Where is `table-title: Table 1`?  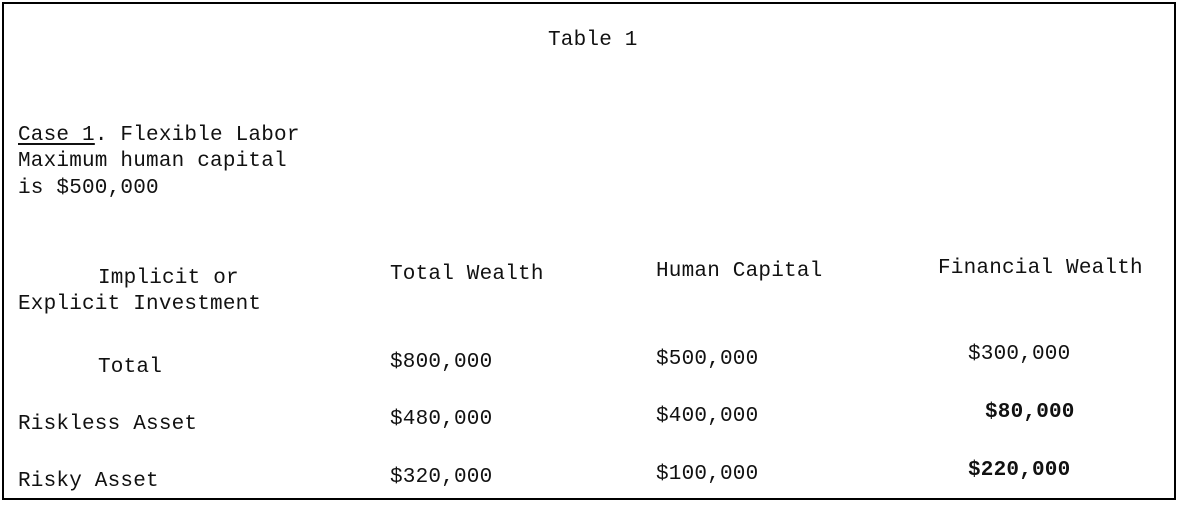 table-title: Table 1 is located at coordinates (593, 40).